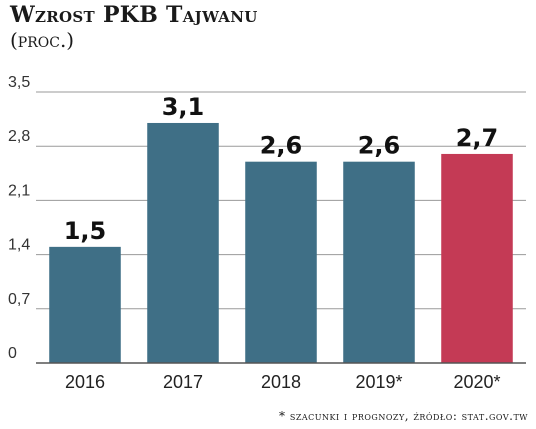 The image size is (536, 429). I want to click on chart-subtitle: (proc.), so click(42, 40).